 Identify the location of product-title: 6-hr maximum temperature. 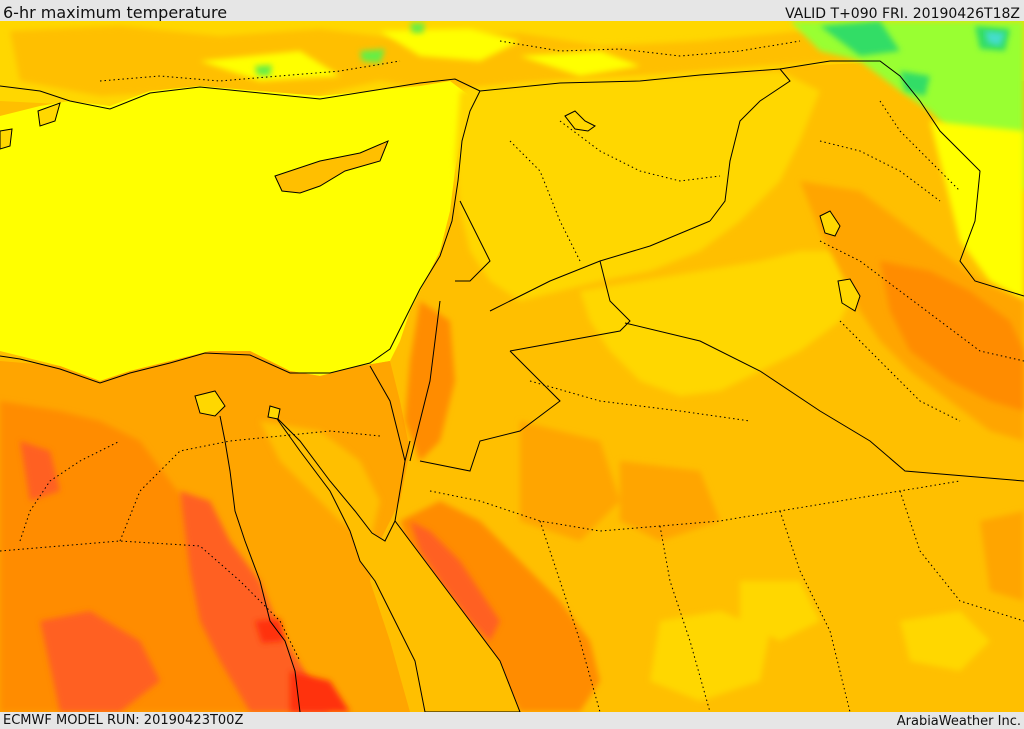
(115, 12).